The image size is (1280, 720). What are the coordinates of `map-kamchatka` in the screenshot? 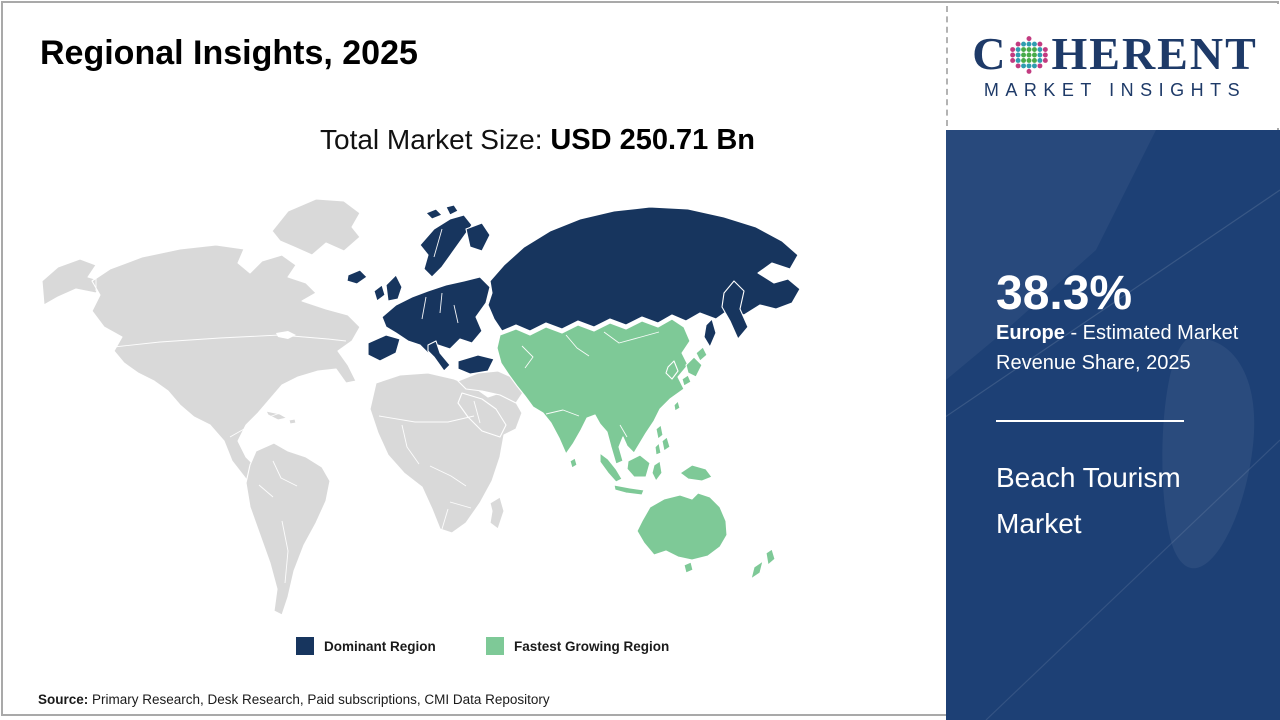 It's located at (735, 310).